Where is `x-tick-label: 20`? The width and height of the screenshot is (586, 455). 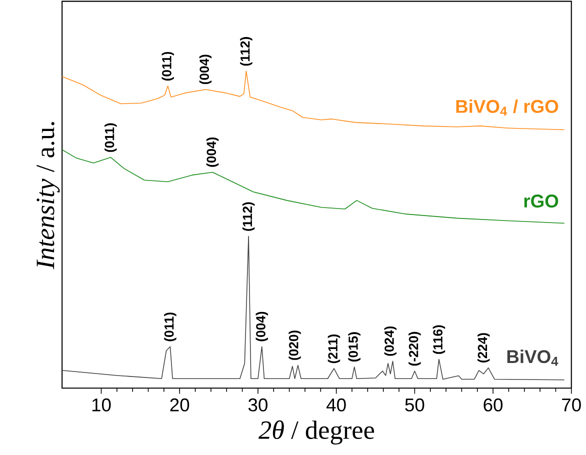
x-tick-label: 20 is located at coordinates (180, 405).